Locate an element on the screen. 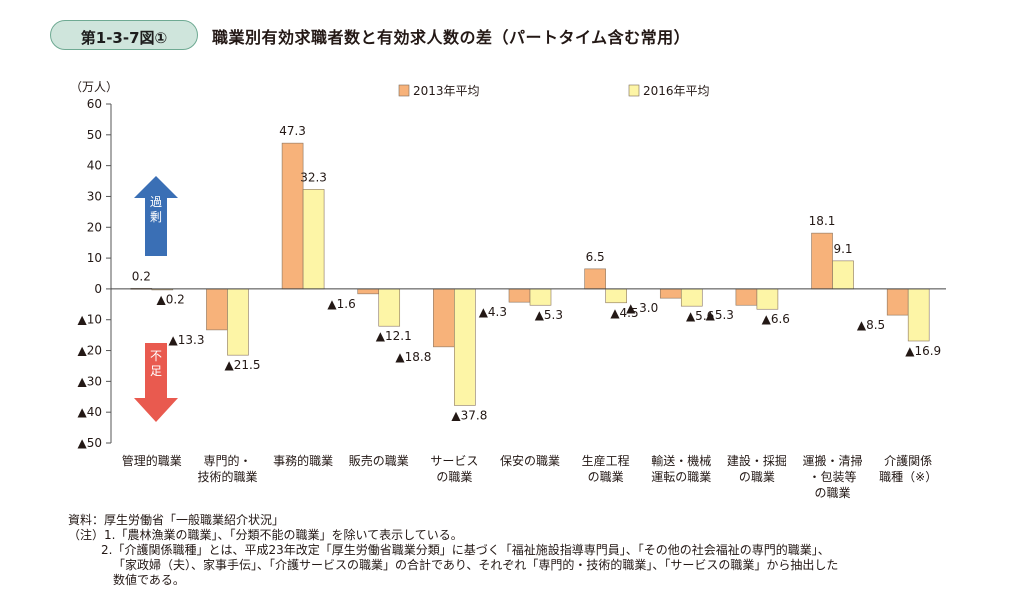 This screenshot has width=1024, height=607. y-tick-label: 20 is located at coordinates (94, 227).